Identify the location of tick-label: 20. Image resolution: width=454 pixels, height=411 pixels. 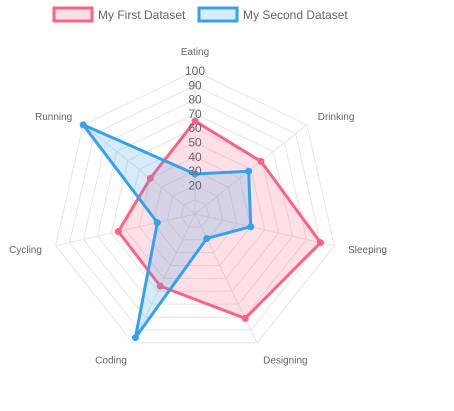
(195, 185).